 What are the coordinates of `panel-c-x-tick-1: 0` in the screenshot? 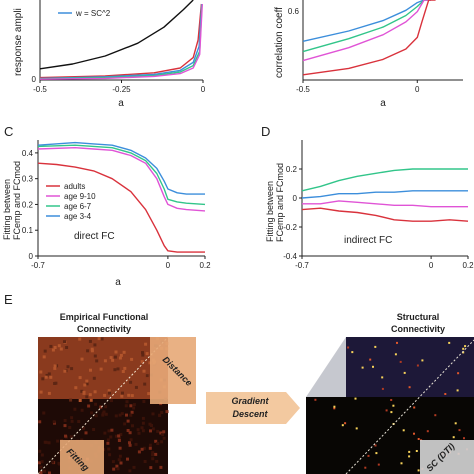 It's located at (168, 265).